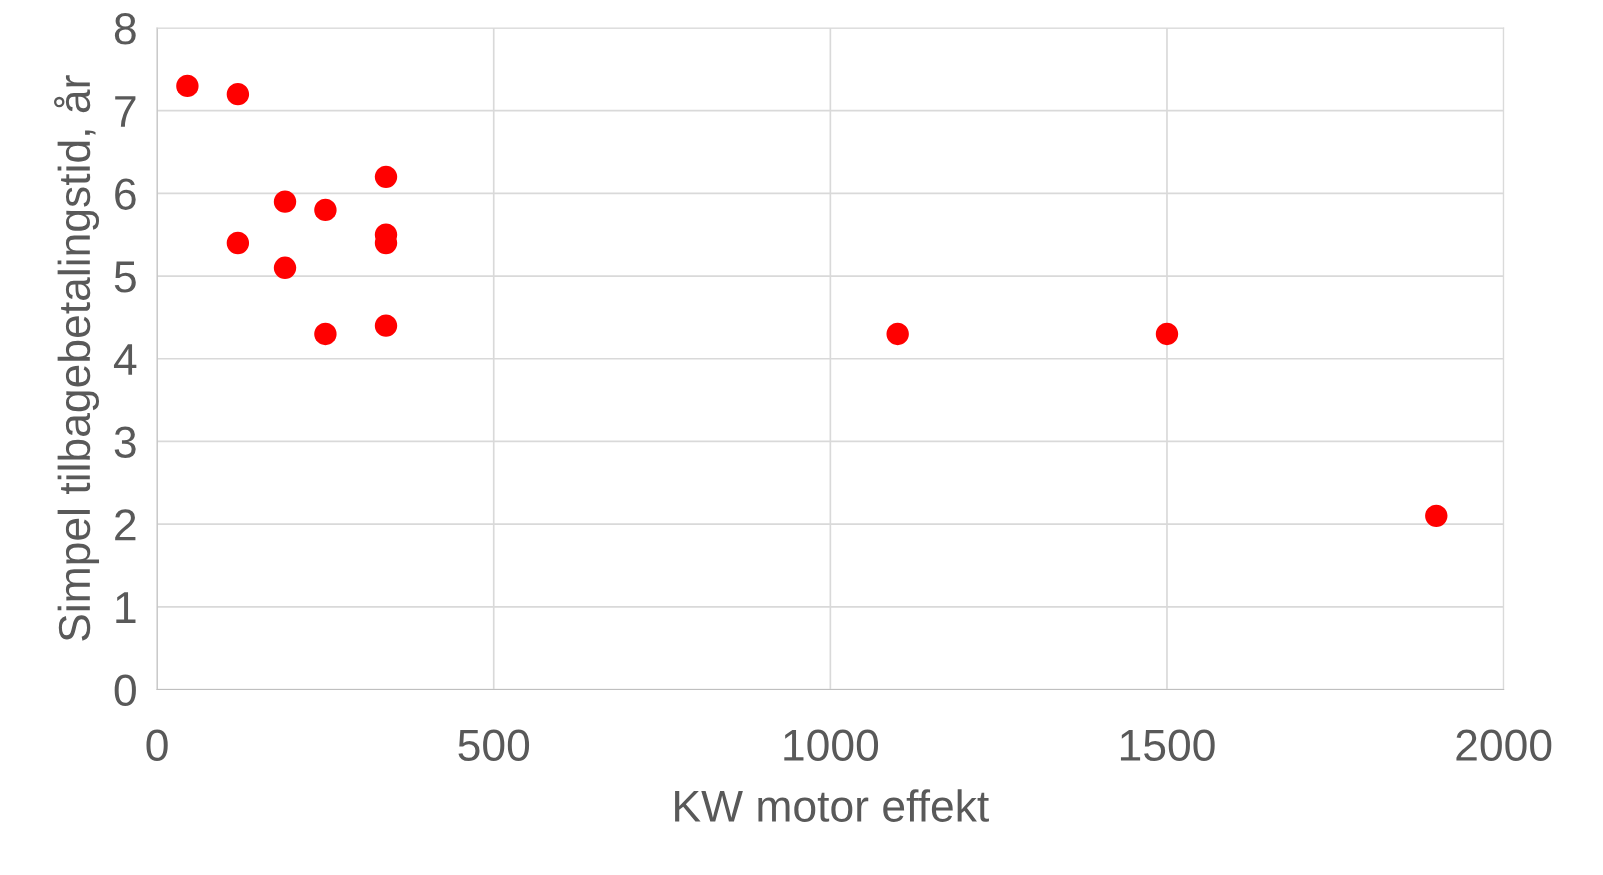 This screenshot has height=875, width=1603. Describe the element at coordinates (832, 805) in the screenshot. I see `x-axis-title: KW motor effekt` at that location.